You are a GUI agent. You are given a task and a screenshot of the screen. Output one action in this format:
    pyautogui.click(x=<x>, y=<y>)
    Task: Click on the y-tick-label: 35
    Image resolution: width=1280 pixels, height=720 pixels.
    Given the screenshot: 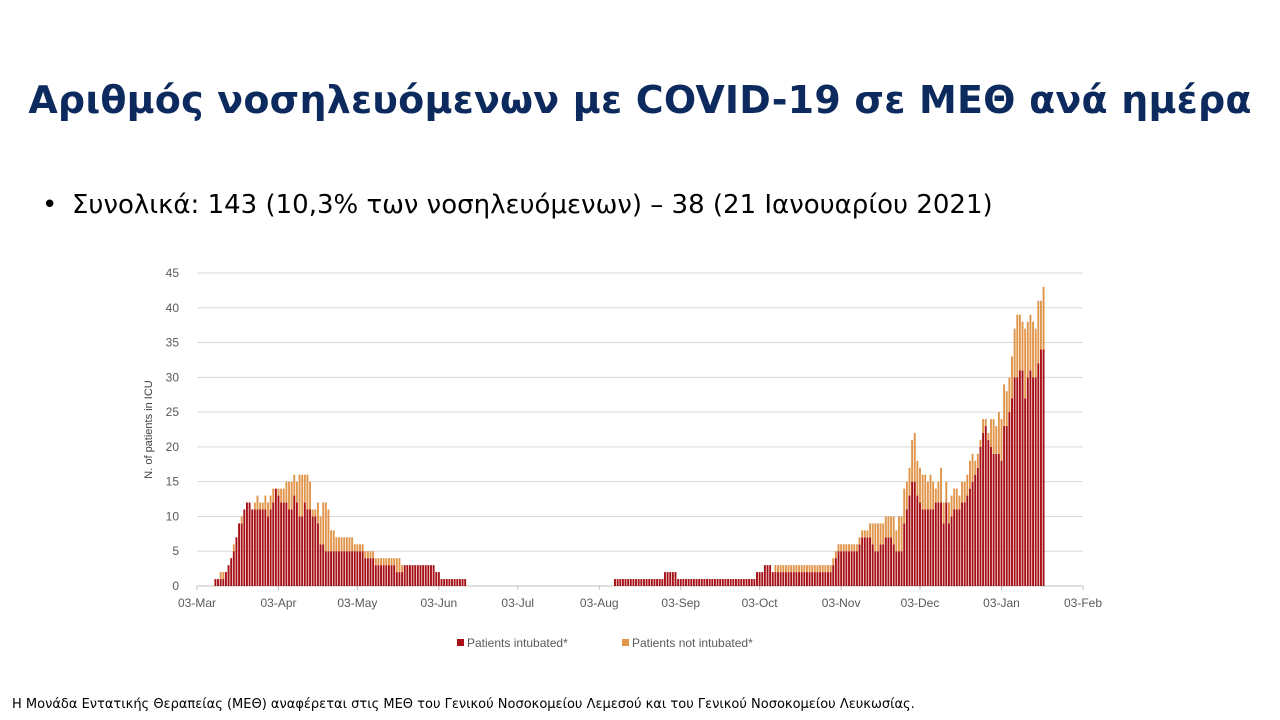 What is the action you would take?
    pyautogui.click(x=173, y=343)
    